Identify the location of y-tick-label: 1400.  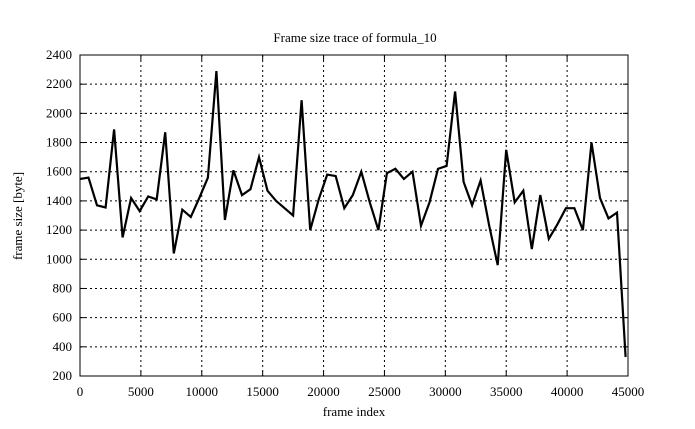
(59, 200).